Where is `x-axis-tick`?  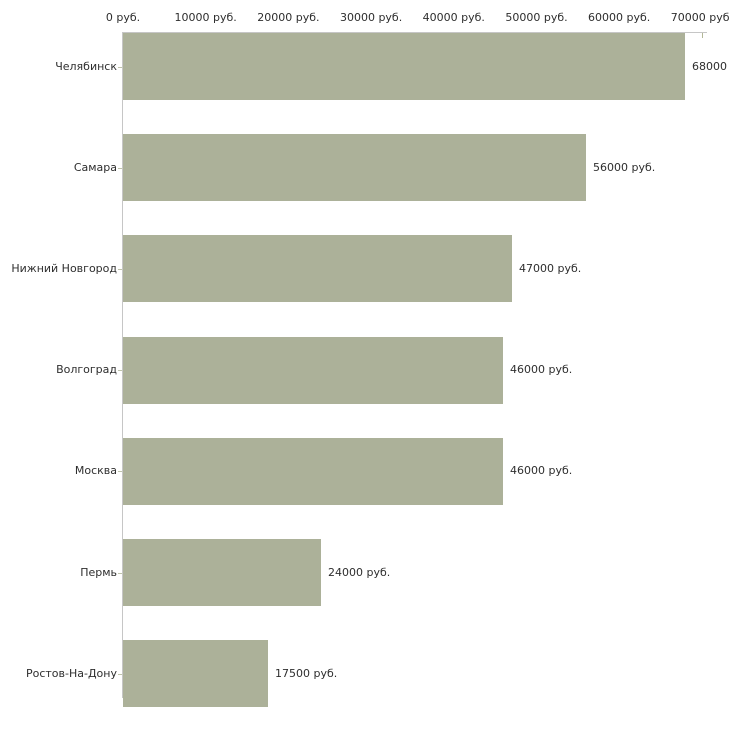 x-axis-tick is located at coordinates (702, 35).